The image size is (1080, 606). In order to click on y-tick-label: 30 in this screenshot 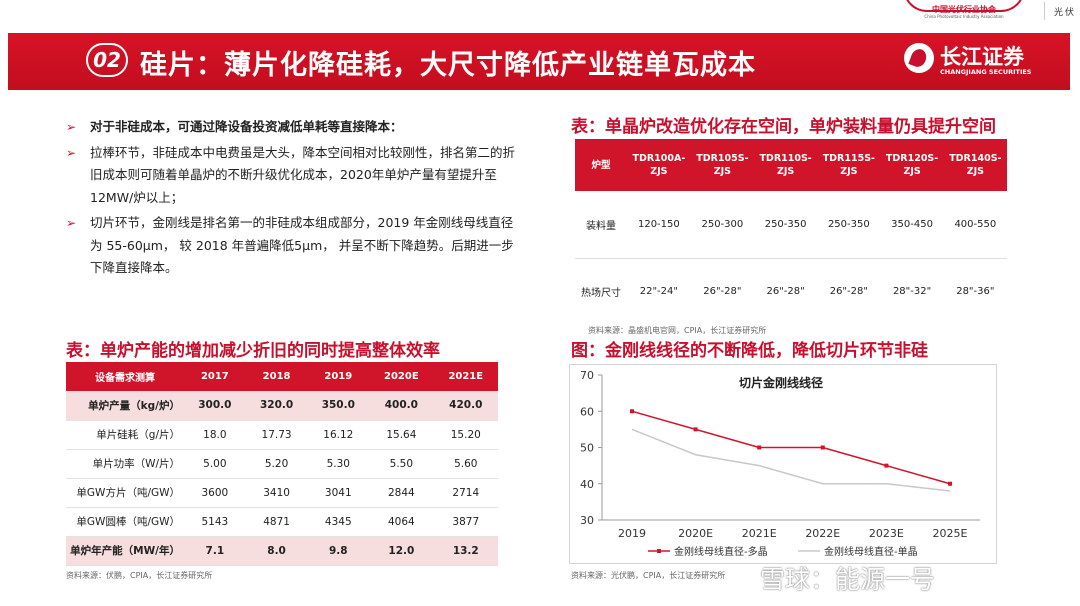, I will do `click(587, 520)`.